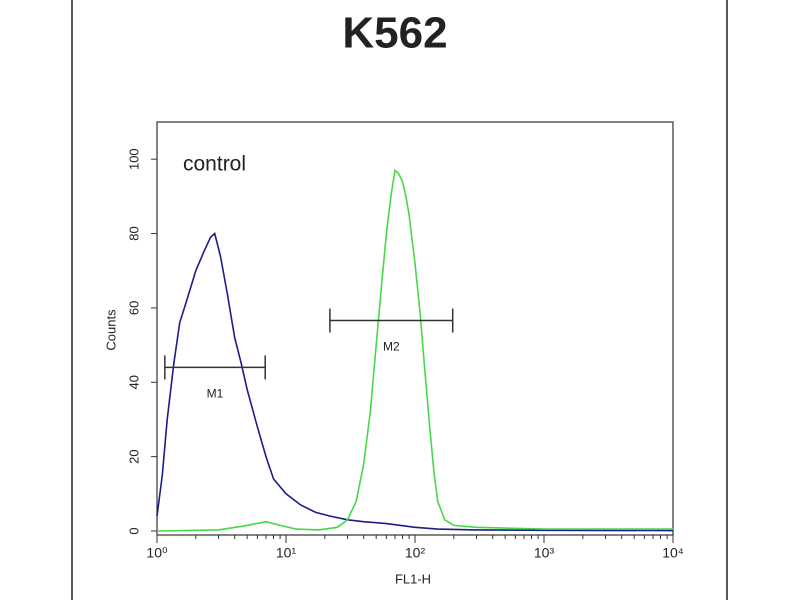 This screenshot has height=600, width=800. Describe the element at coordinates (415, 553) in the screenshot. I see `x-tick-label: 10²` at that location.